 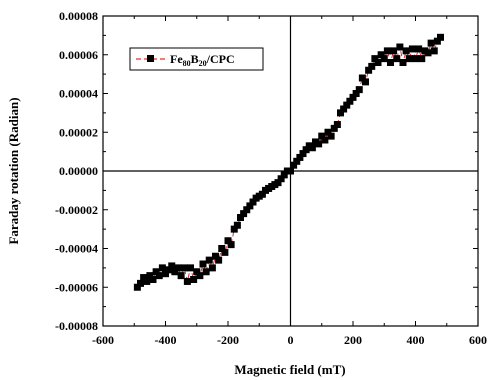 I want to click on y-tick-label: 0.00004, so click(x=78, y=94).